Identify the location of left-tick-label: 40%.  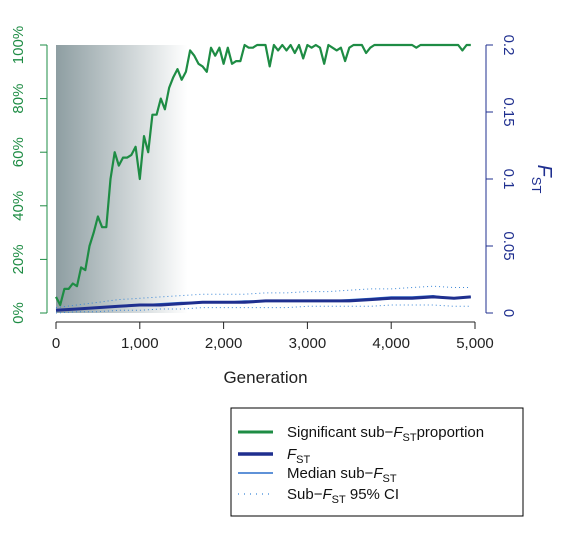
(18, 206).